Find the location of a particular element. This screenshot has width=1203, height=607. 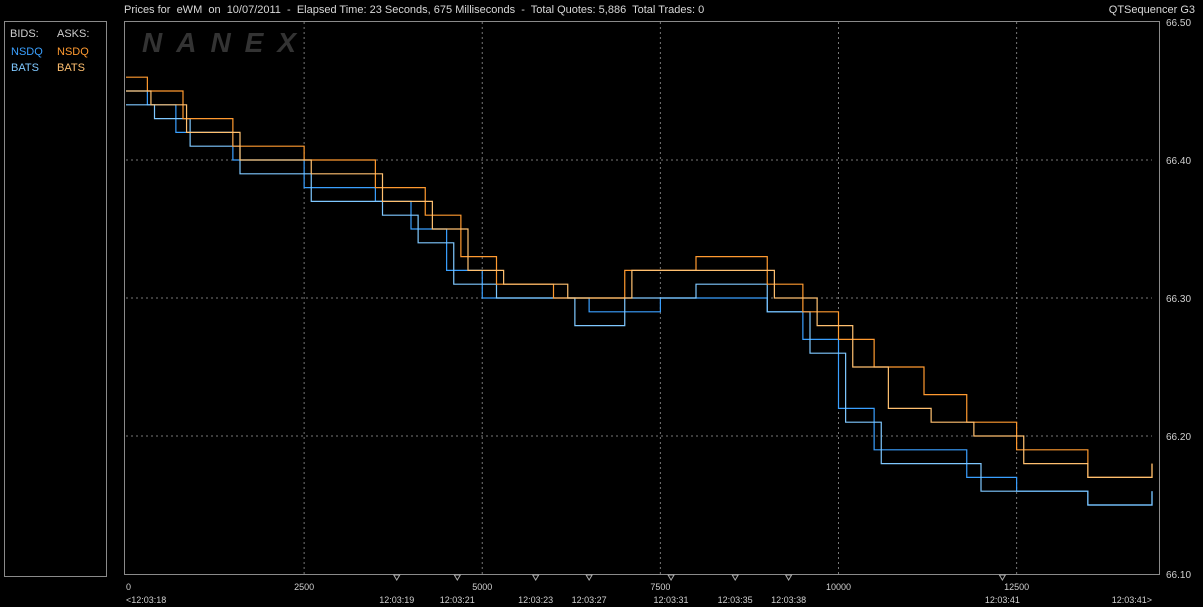

app-name: QTSequencer G3 is located at coordinates (1151, 10).